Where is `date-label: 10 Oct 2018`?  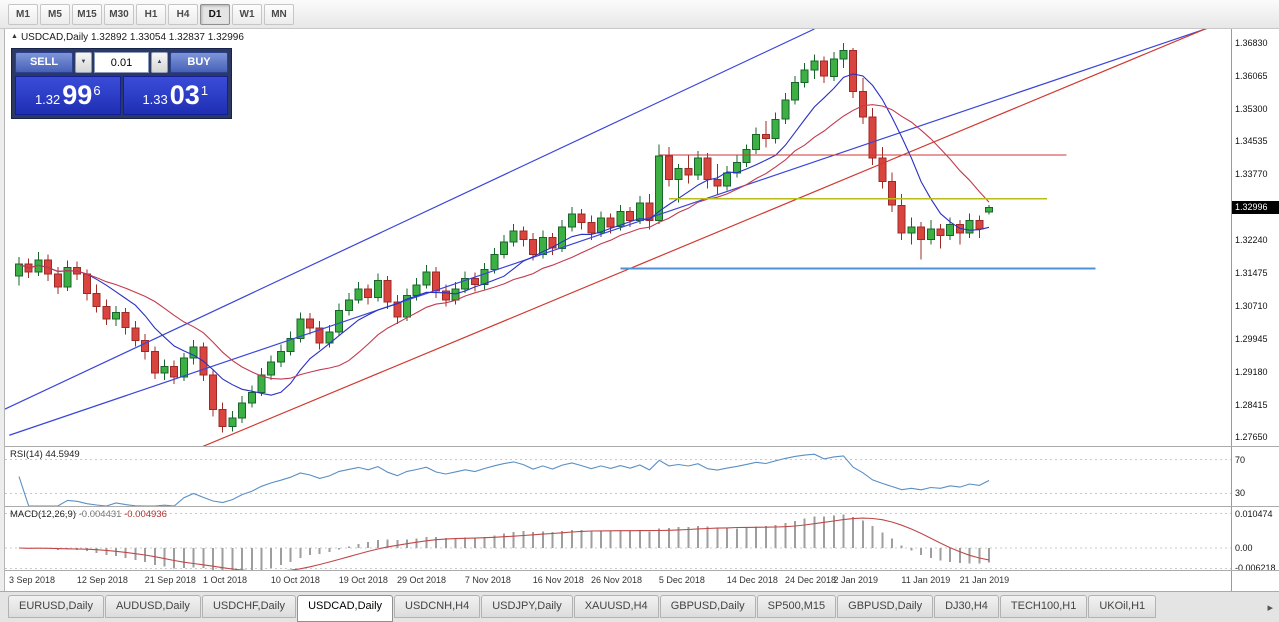
date-label: 10 Oct 2018 is located at coordinates (295, 580).